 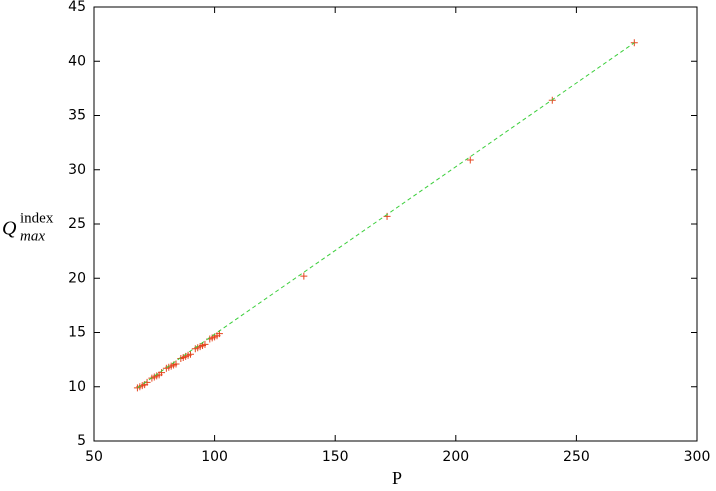 I want to click on y-tick-label: 5, so click(x=81, y=441).